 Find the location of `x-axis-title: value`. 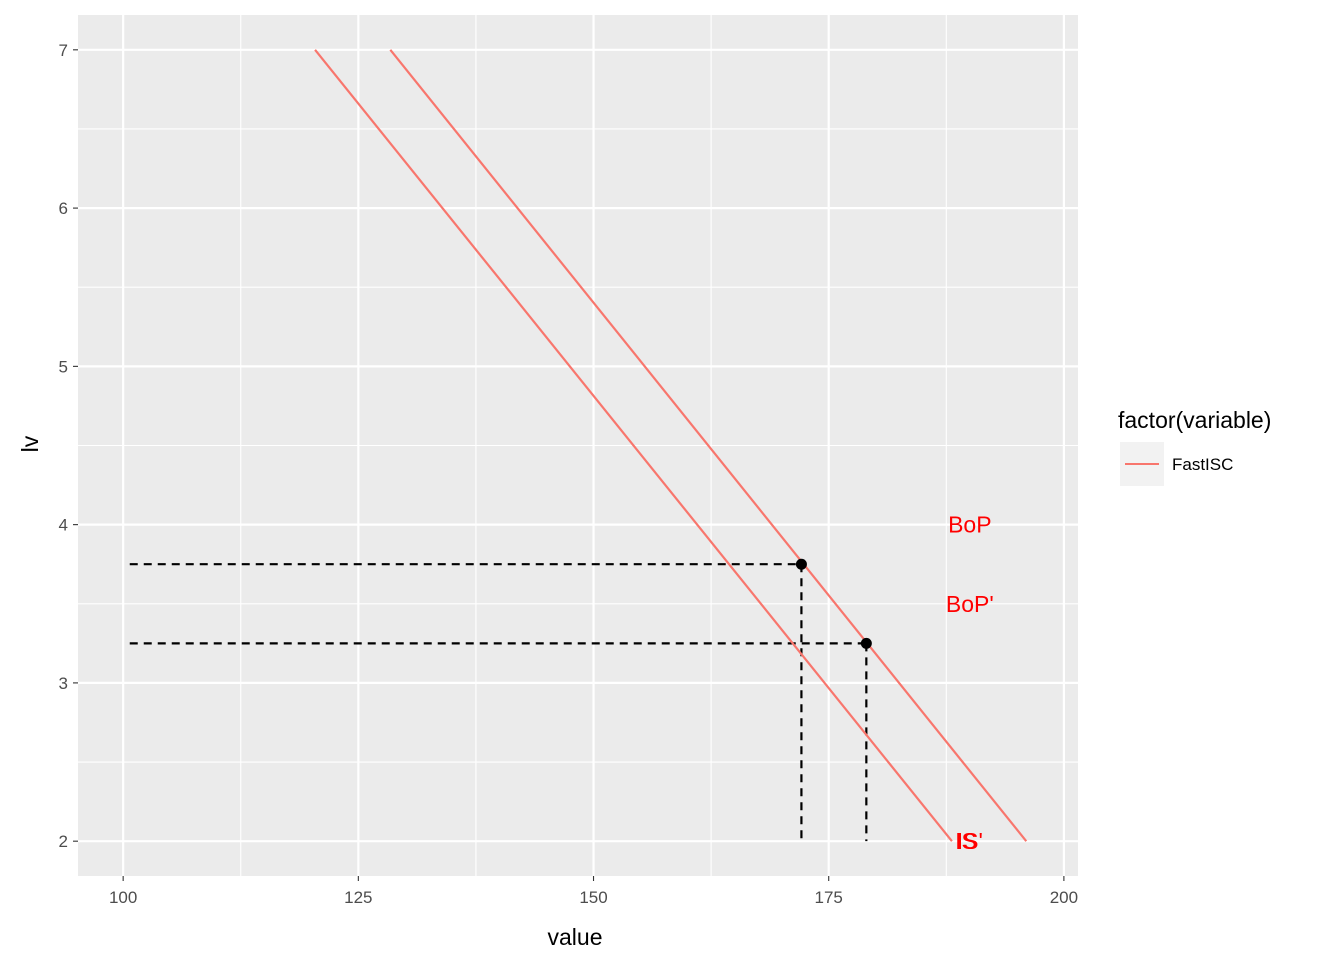

x-axis-title: value is located at coordinates (575, 937).